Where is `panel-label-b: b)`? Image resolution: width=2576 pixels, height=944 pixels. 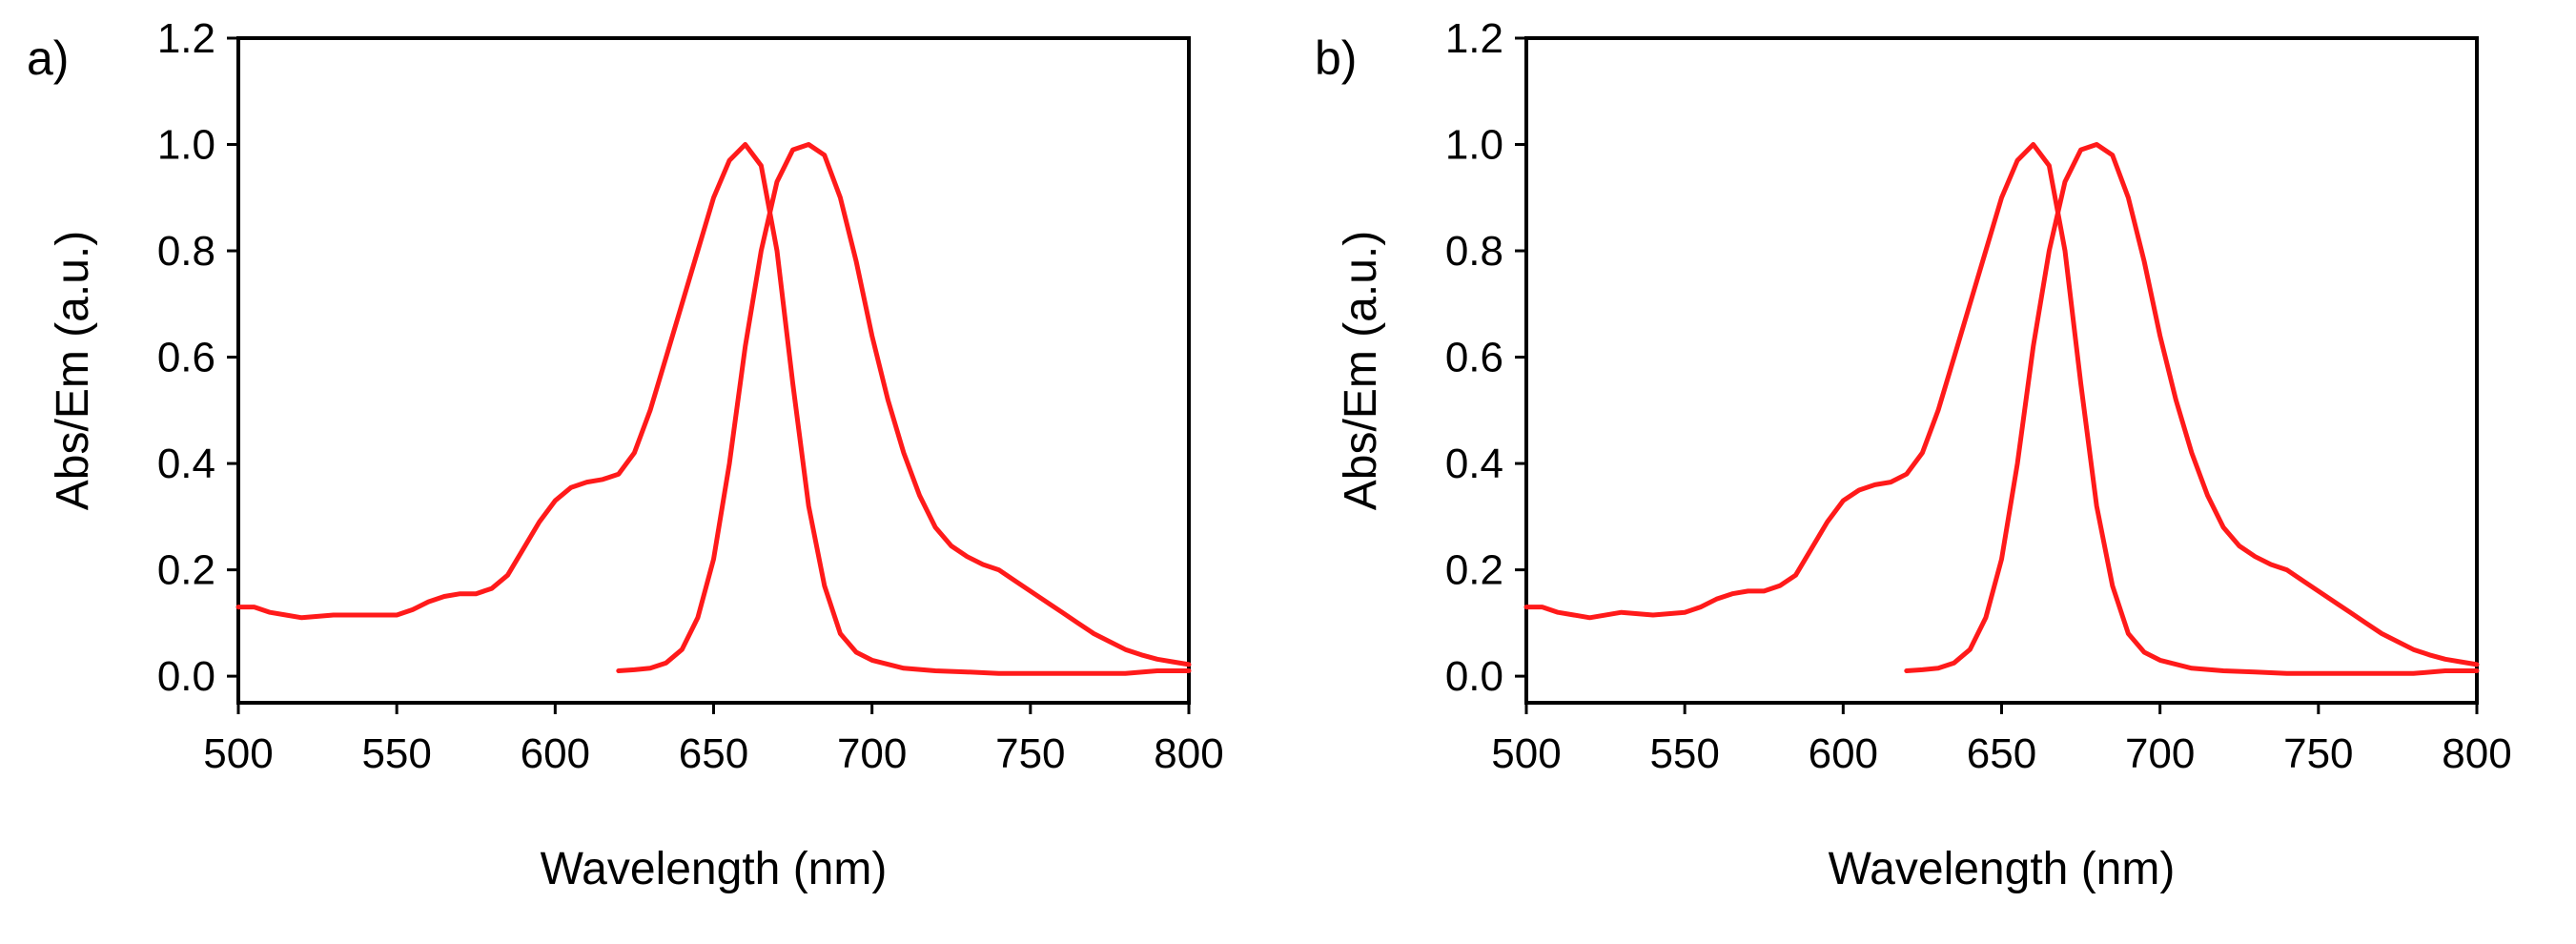 panel-label-b: b) is located at coordinates (1336, 58).